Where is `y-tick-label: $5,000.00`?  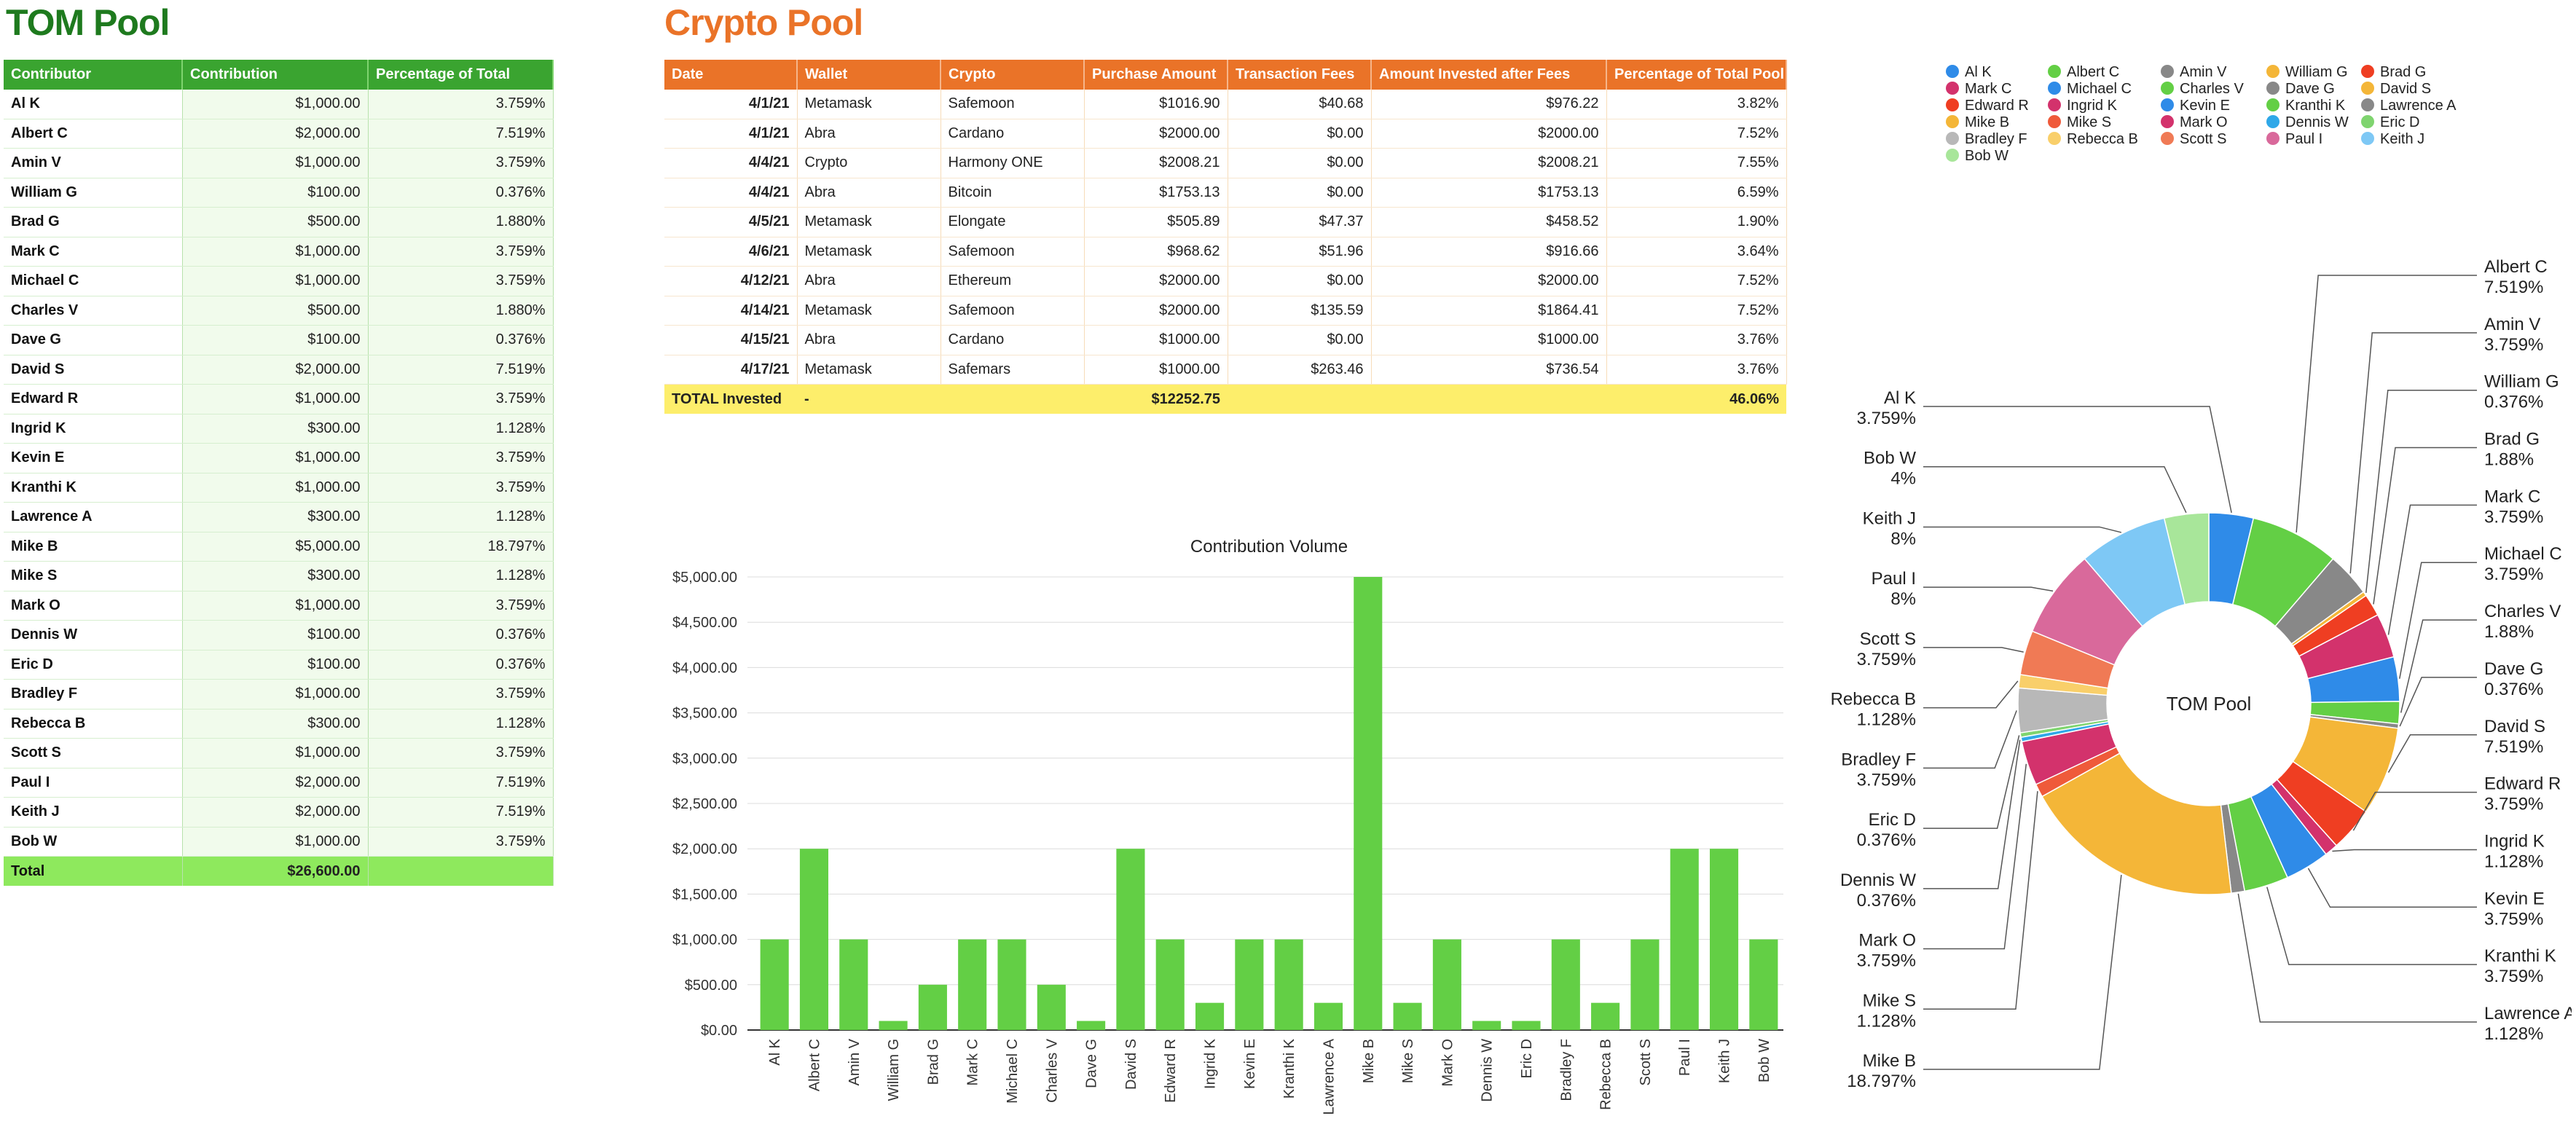 y-tick-label: $5,000.00 is located at coordinates (704, 578).